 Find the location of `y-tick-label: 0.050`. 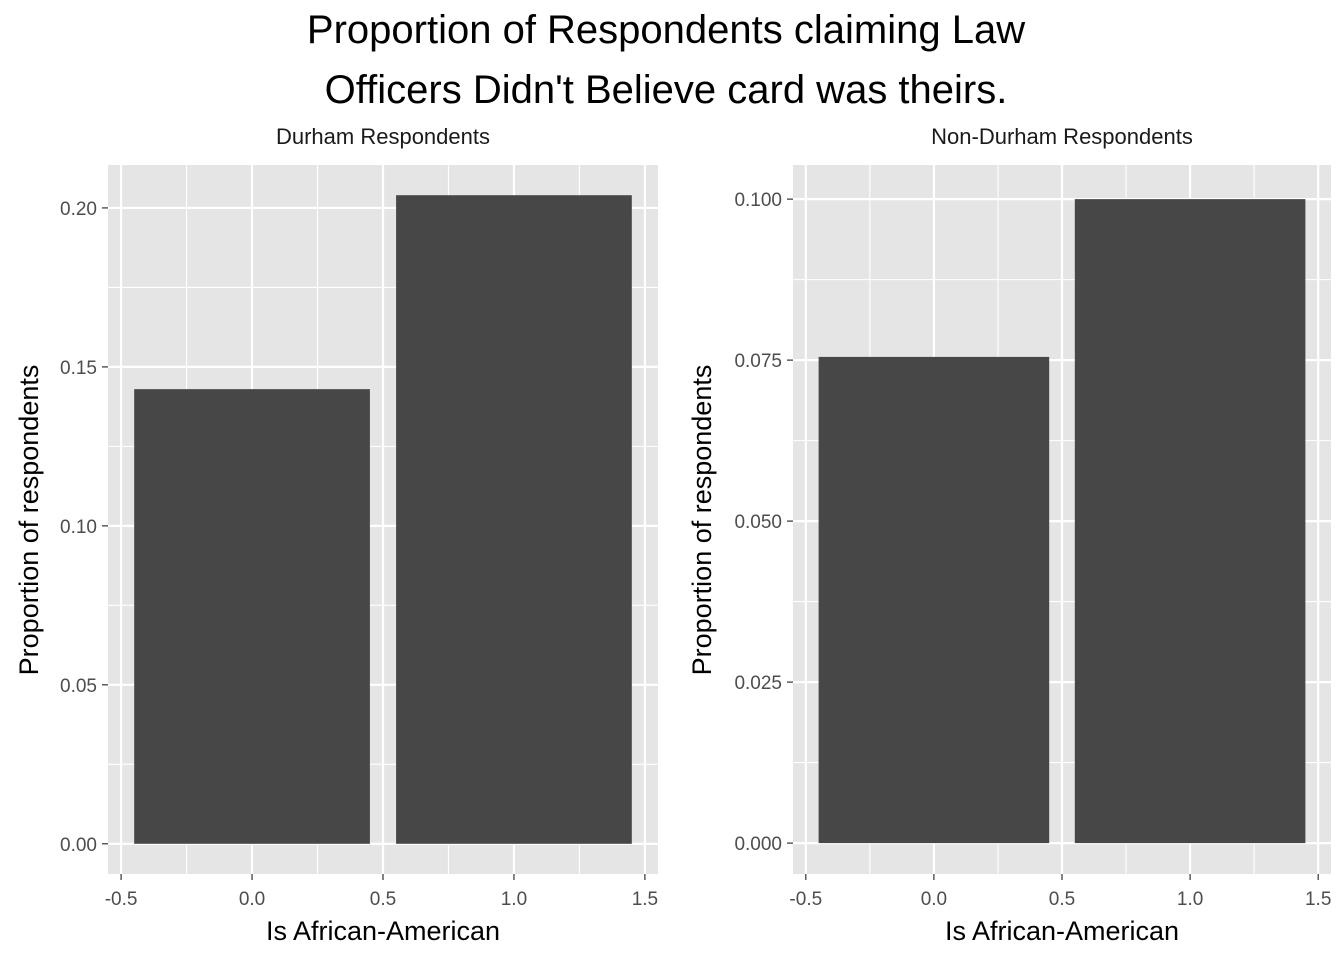

y-tick-label: 0.050 is located at coordinates (758, 522).